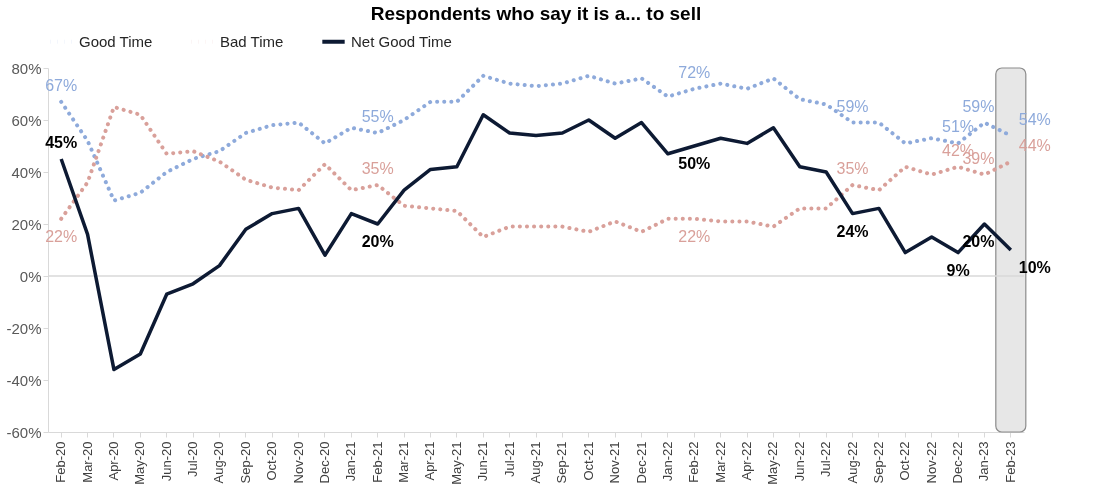 Image resolution: width=1098 pixels, height=500 pixels. I want to click on x-tick-label: Oct-20, so click(272, 461).